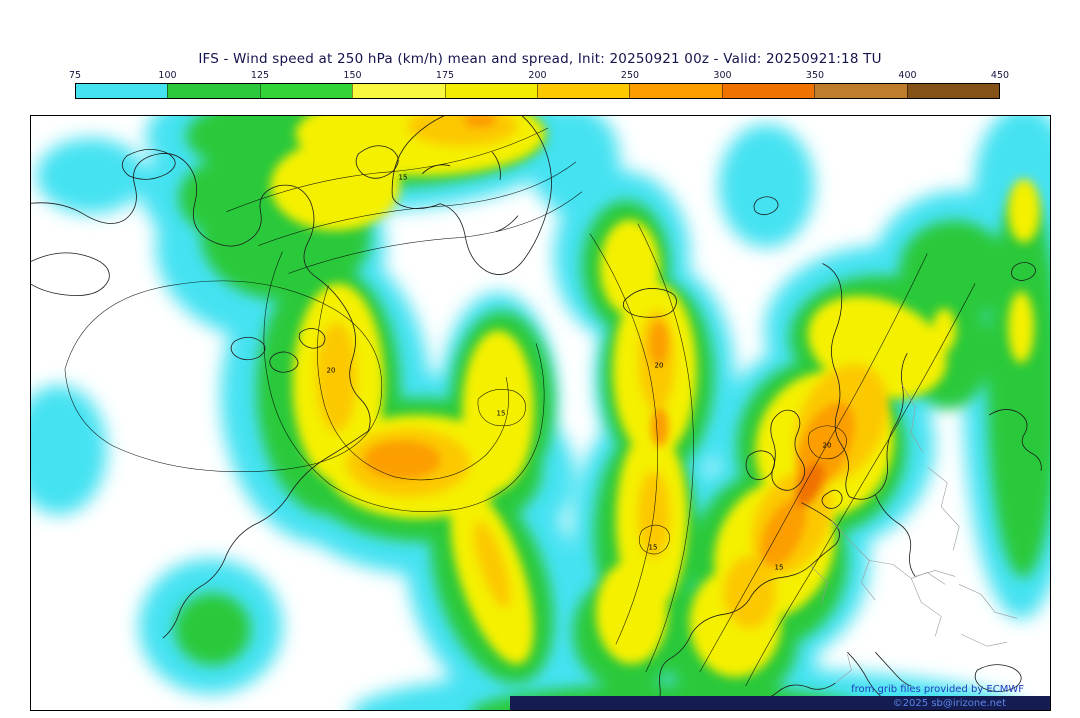 The image size is (1080, 718). Describe the element at coordinates (914, 534) in the screenshot. I see `country-borders` at that location.